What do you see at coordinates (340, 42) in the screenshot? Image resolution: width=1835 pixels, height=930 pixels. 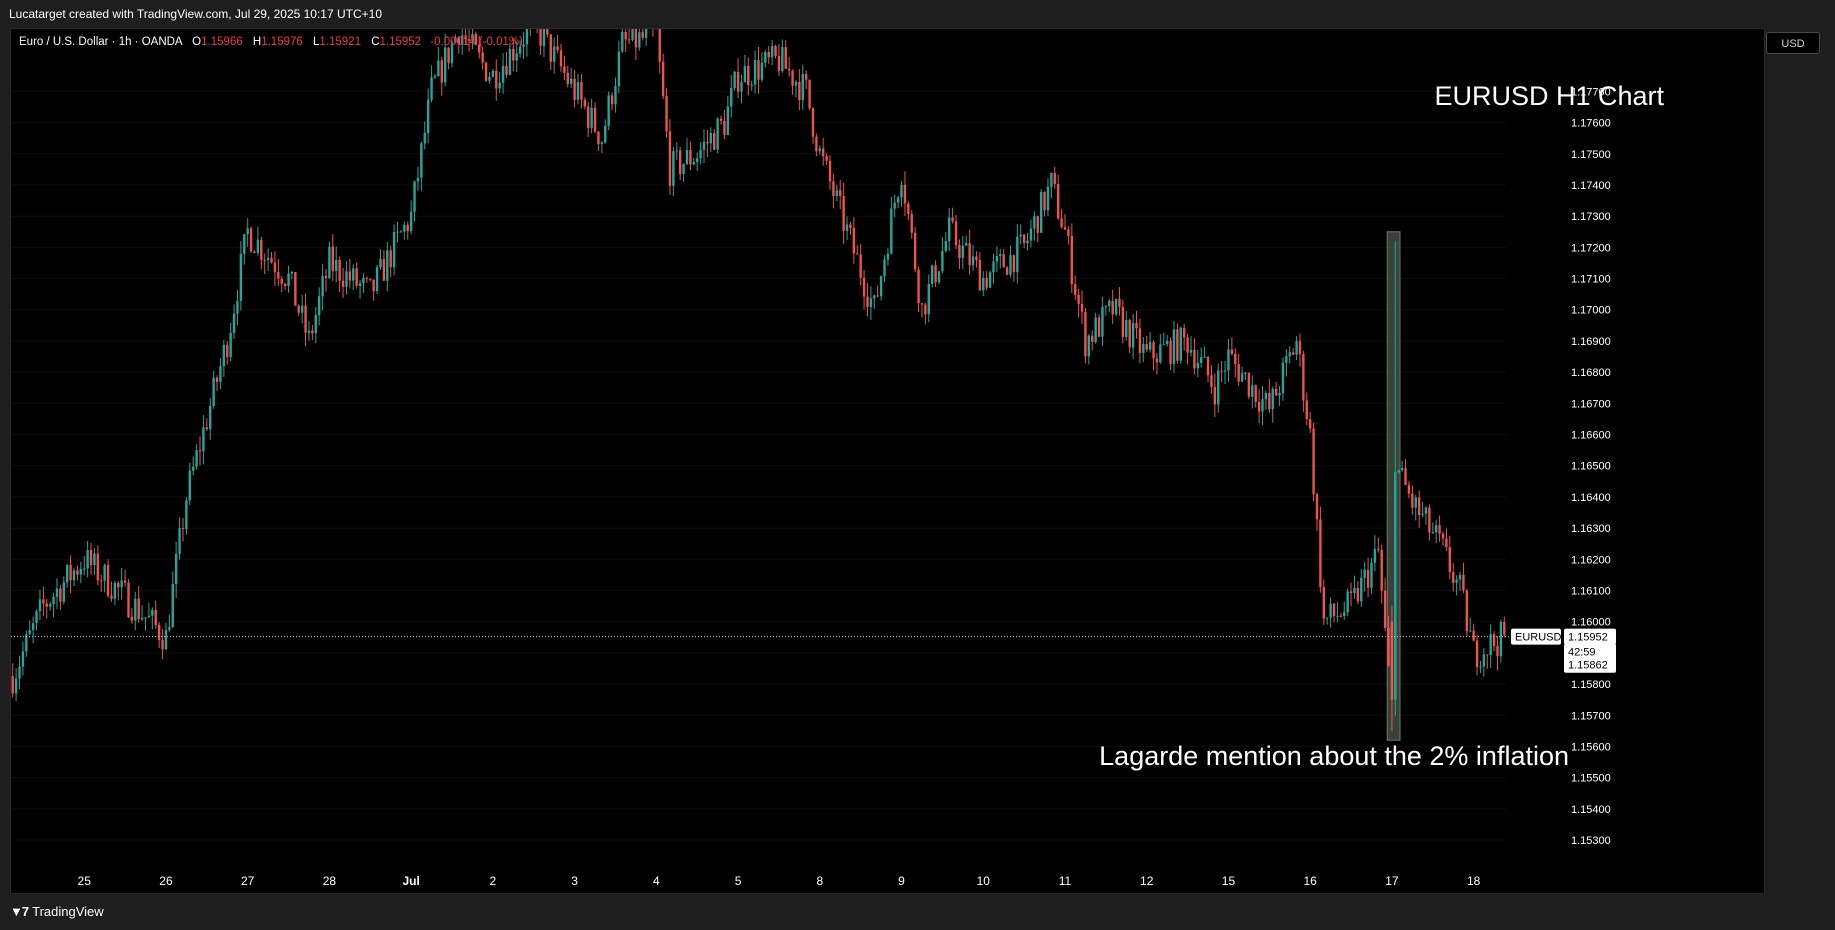 I see `low-value: 1.15921` at bounding box center [340, 42].